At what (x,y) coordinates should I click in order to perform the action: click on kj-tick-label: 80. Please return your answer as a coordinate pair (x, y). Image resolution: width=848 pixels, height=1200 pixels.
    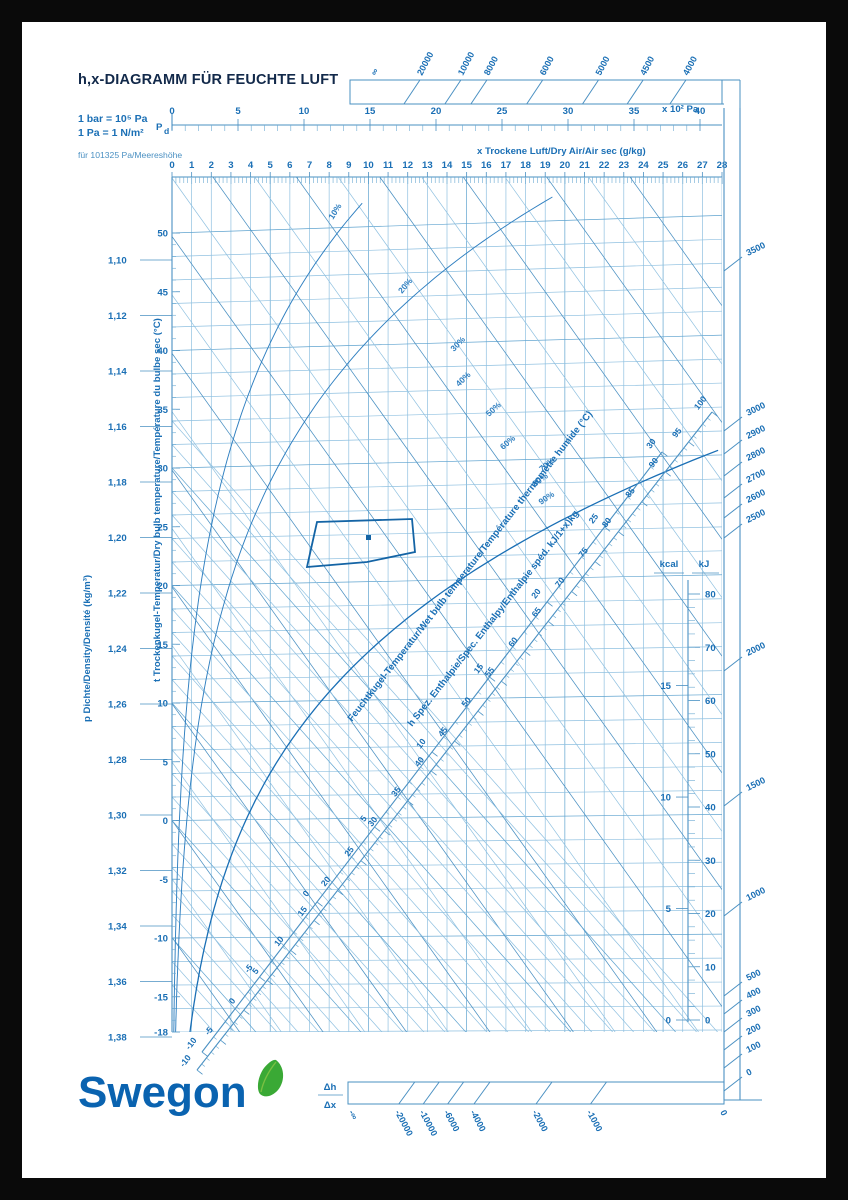
    Looking at the image, I should click on (710, 595).